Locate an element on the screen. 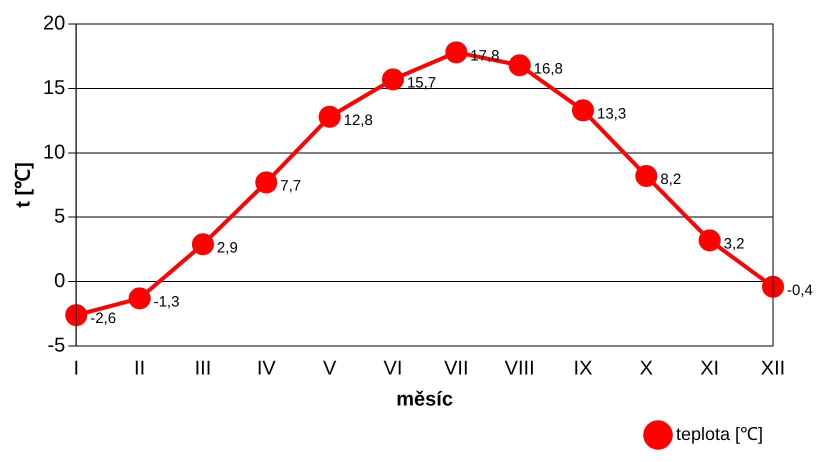 The image size is (831, 462). data-label: 16,8 is located at coordinates (548, 69).